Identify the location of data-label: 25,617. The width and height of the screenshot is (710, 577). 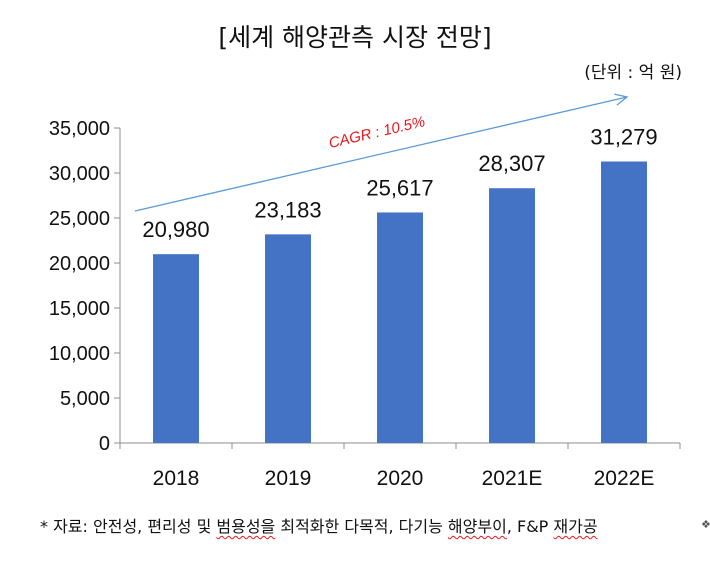
(399, 187).